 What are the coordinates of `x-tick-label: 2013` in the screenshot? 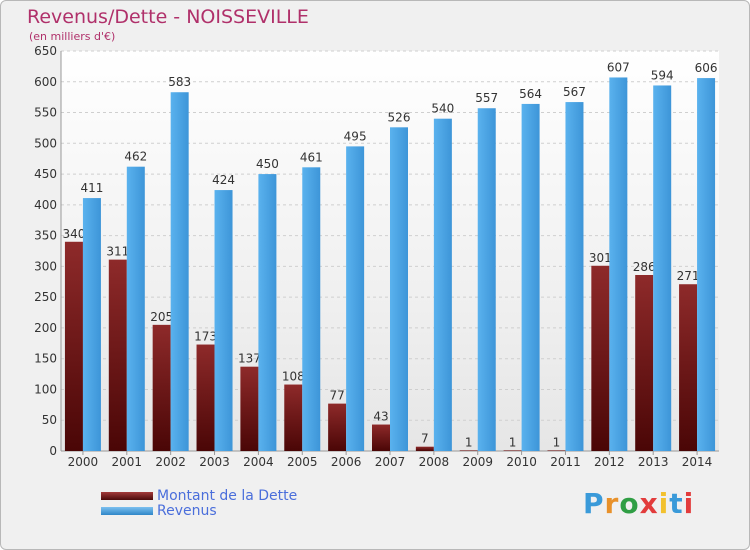 It's located at (653, 462).